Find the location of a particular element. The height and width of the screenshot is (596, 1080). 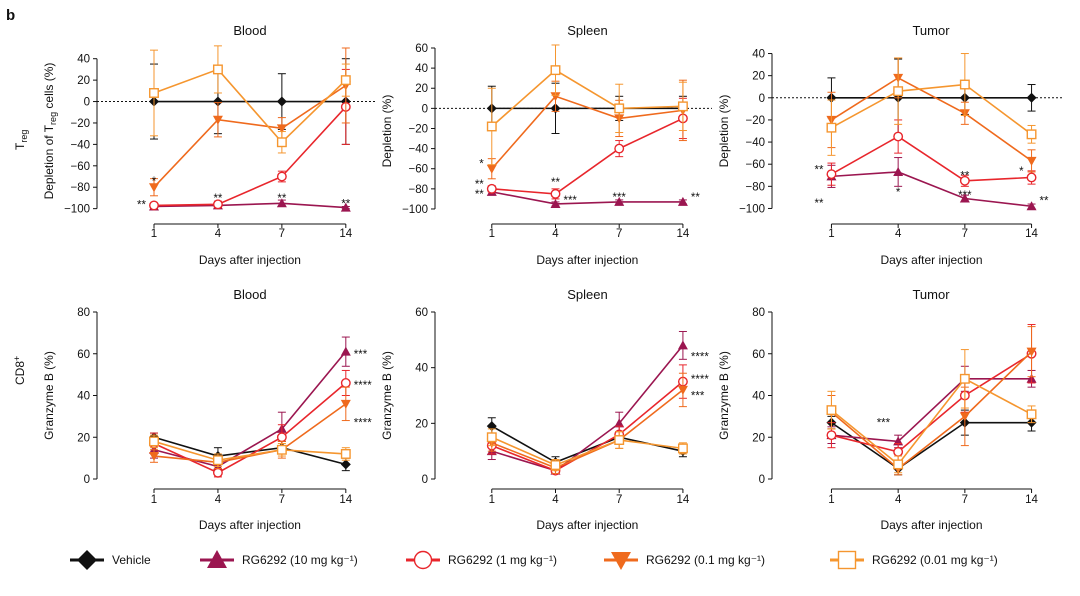

y-axis-label: Depletion (%) is located at coordinates (724, 131).